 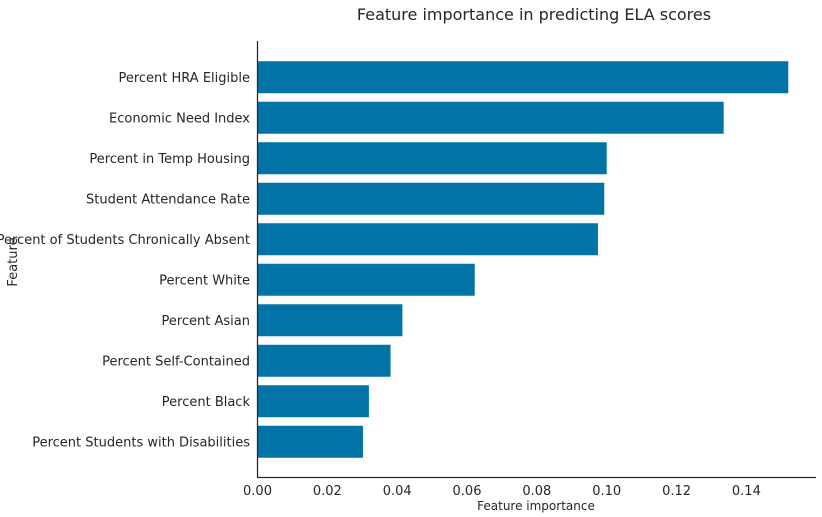 What do you see at coordinates (536, 491) in the screenshot?
I see `x-tick-label-4: 0.08` at bounding box center [536, 491].